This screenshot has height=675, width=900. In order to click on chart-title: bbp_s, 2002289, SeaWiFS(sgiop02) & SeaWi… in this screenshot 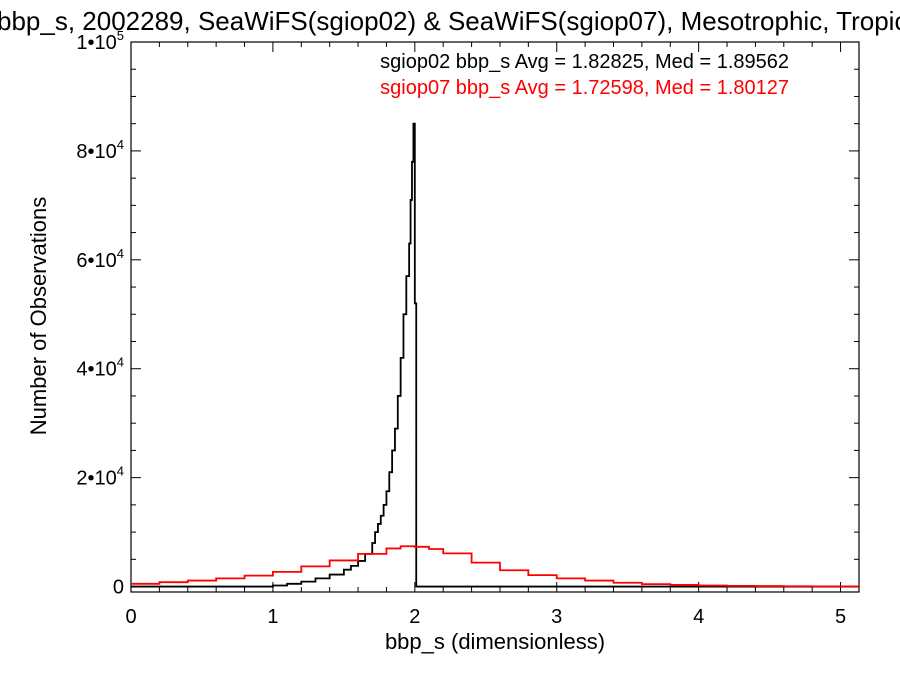, I will do `click(450, 21)`.